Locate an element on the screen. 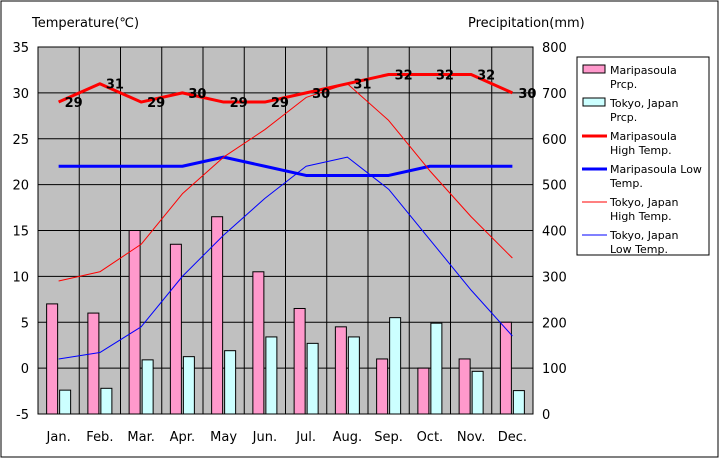 The width and height of the screenshot is (720, 460). temp-tick-label: 0 is located at coordinates (25, 369).